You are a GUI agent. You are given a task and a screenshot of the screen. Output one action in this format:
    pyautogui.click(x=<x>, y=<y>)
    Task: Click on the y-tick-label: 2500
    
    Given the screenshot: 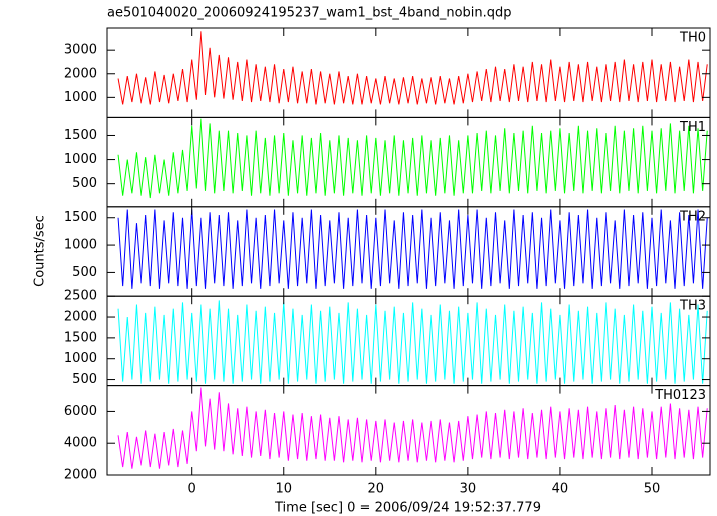 What is the action you would take?
    pyautogui.click(x=80, y=296)
    